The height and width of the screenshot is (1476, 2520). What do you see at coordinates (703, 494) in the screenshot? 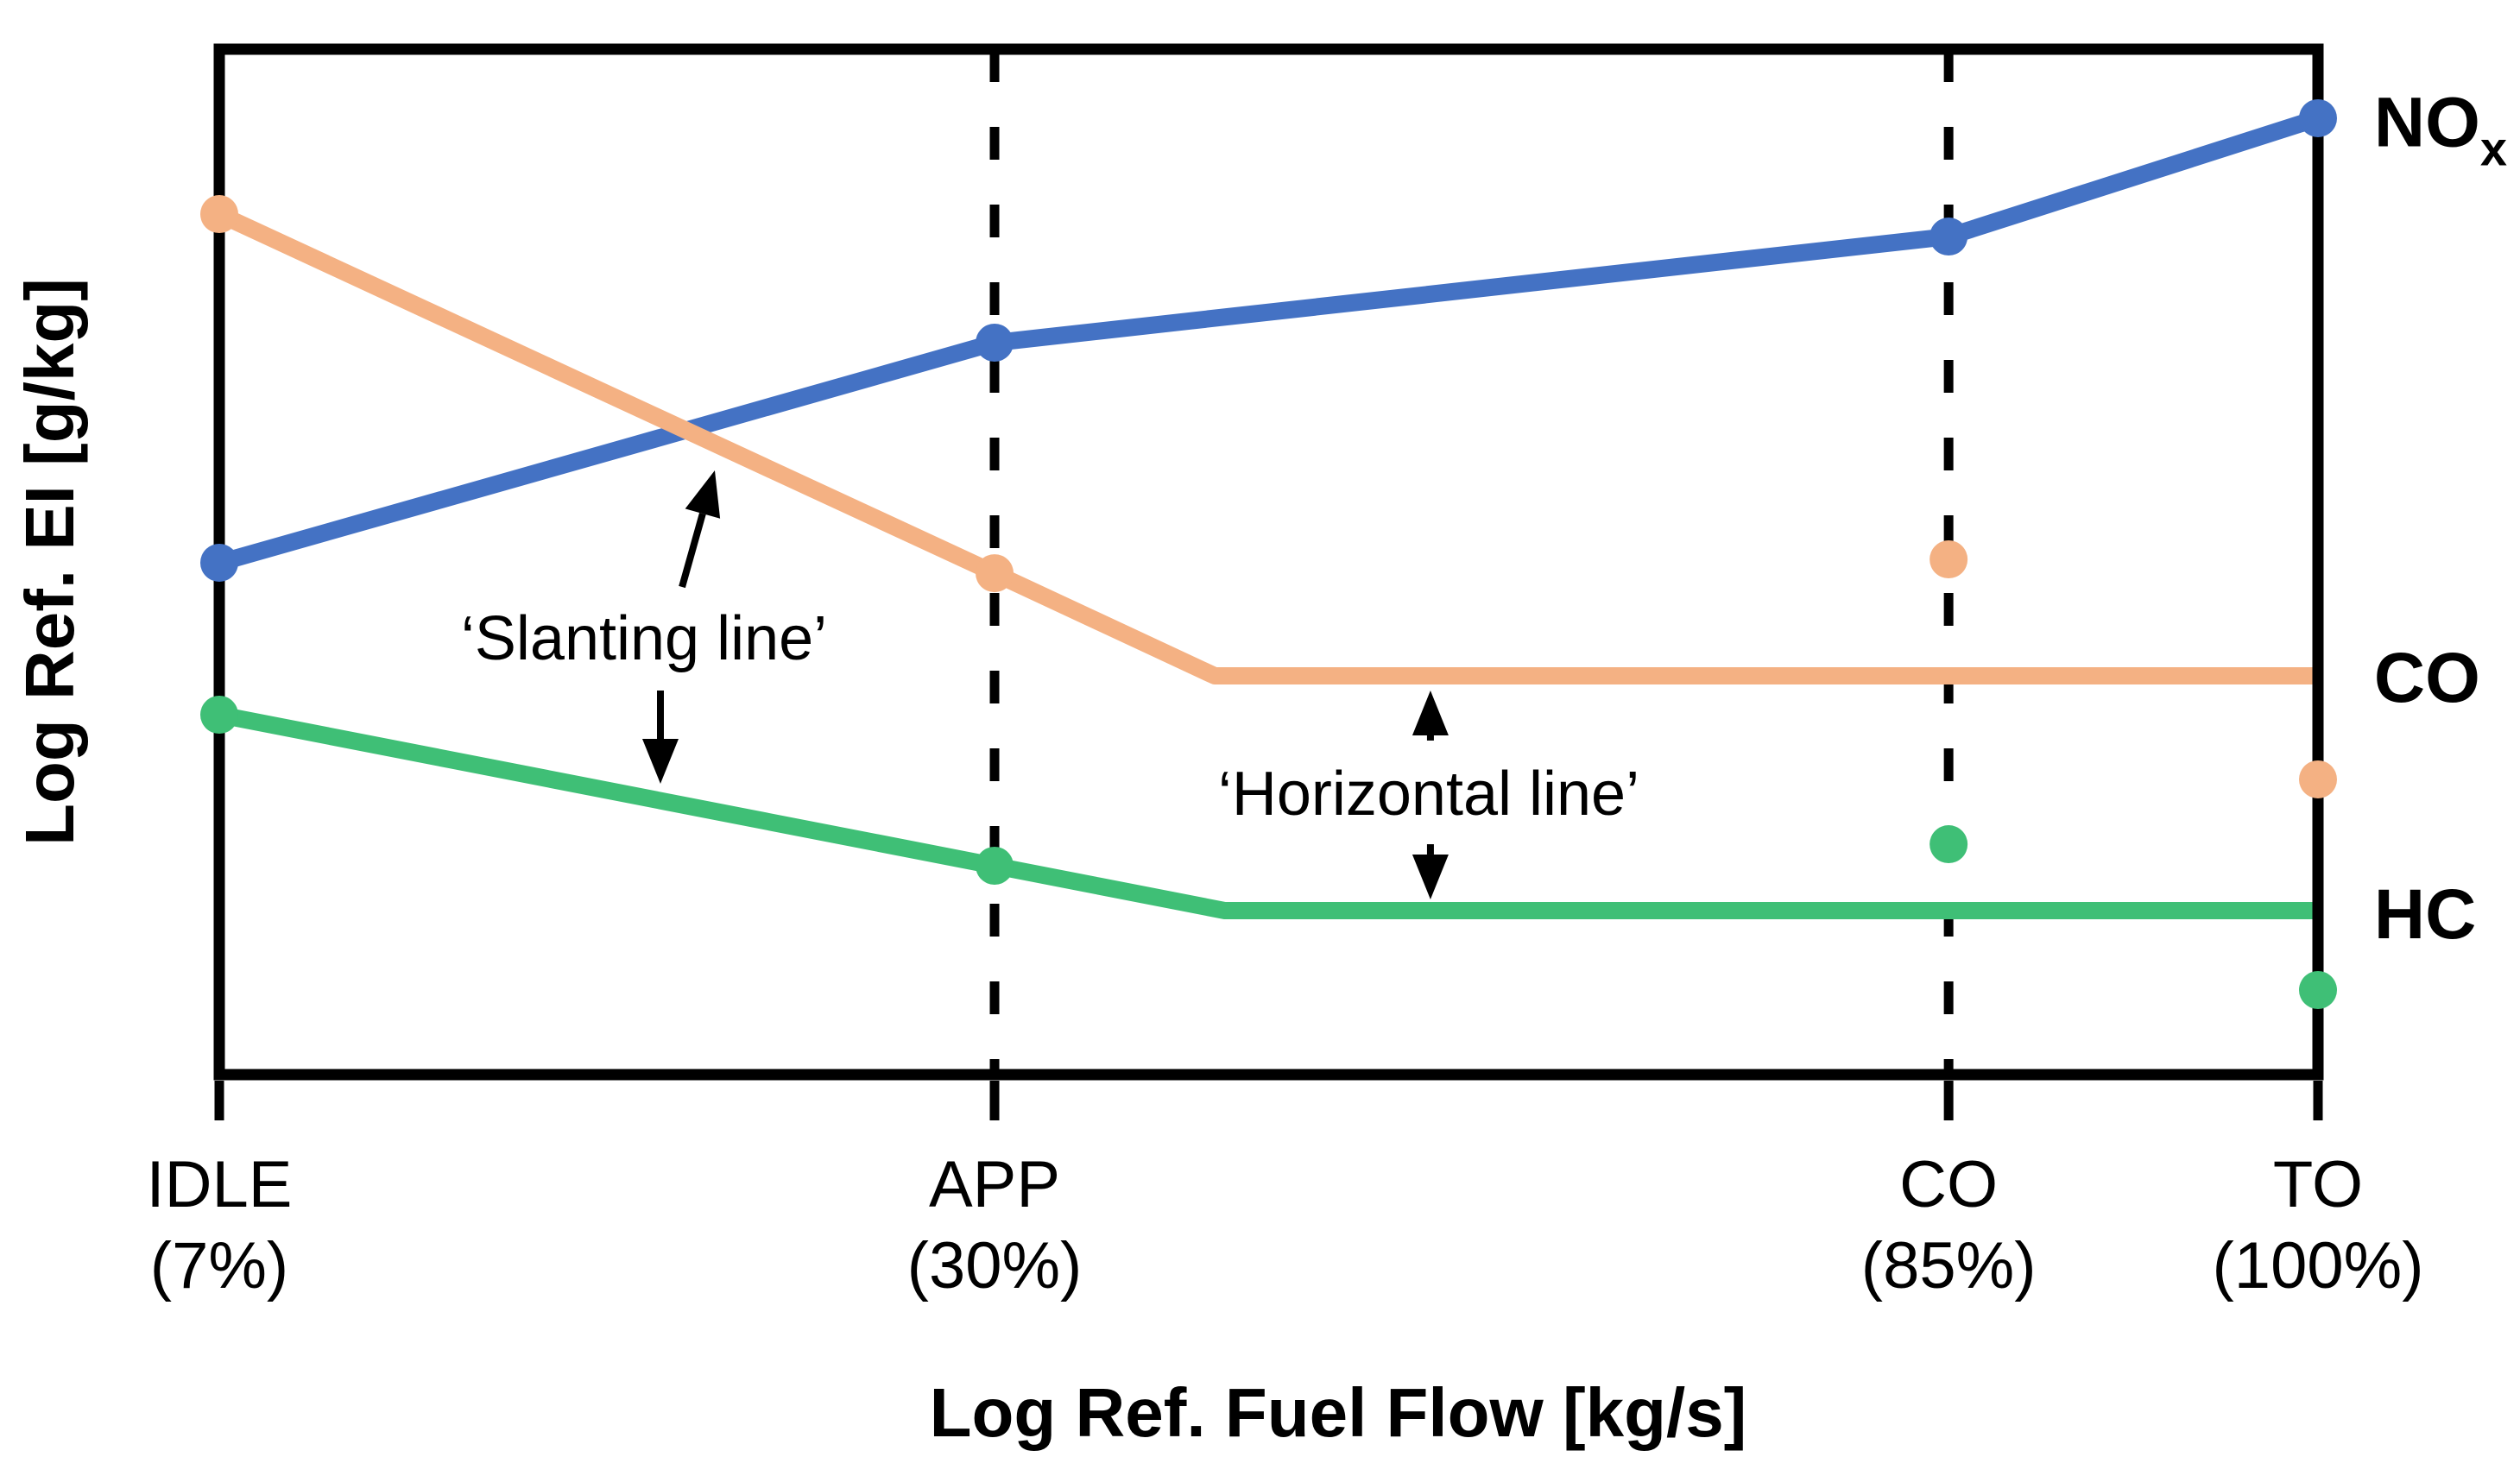
I see `arrow-slanting-line-0-head` at bounding box center [703, 494].